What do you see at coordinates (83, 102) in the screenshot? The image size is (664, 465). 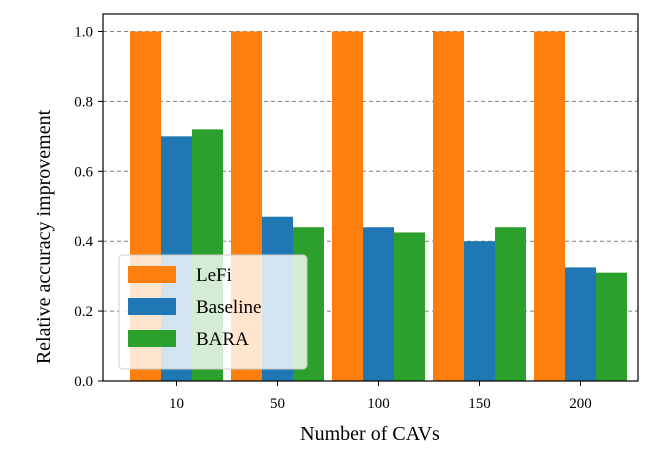 I see `y-tick-label: 0.8` at bounding box center [83, 102].